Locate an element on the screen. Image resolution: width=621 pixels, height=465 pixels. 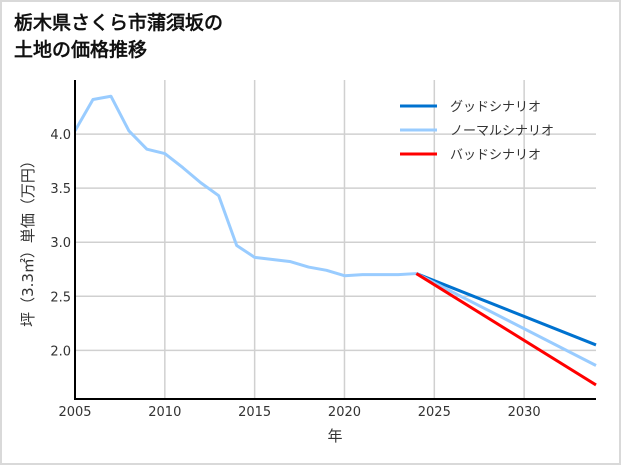
y-tick-label: 2.5 is located at coordinates (60, 297).